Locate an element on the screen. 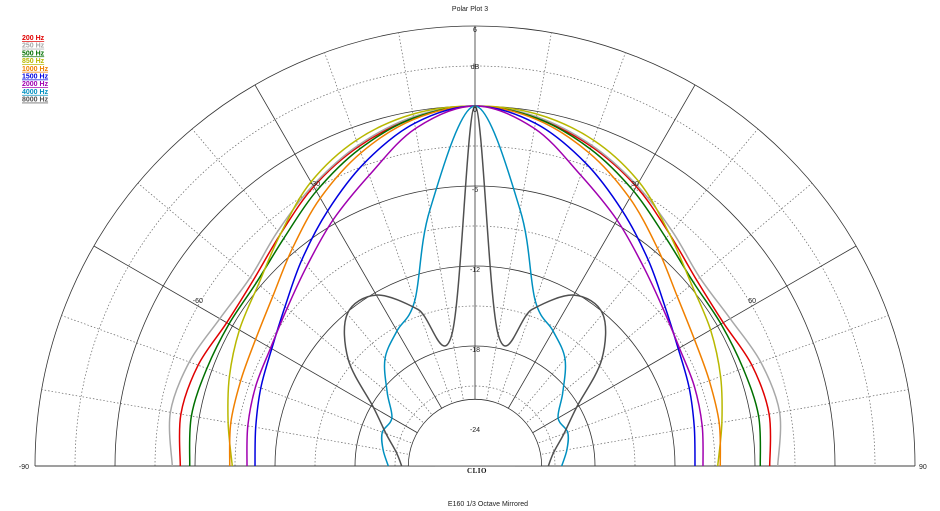 Image resolution: width=940 pixels, height=511 pixels. chart-title: Polar Plot 3 is located at coordinates (470, 9).